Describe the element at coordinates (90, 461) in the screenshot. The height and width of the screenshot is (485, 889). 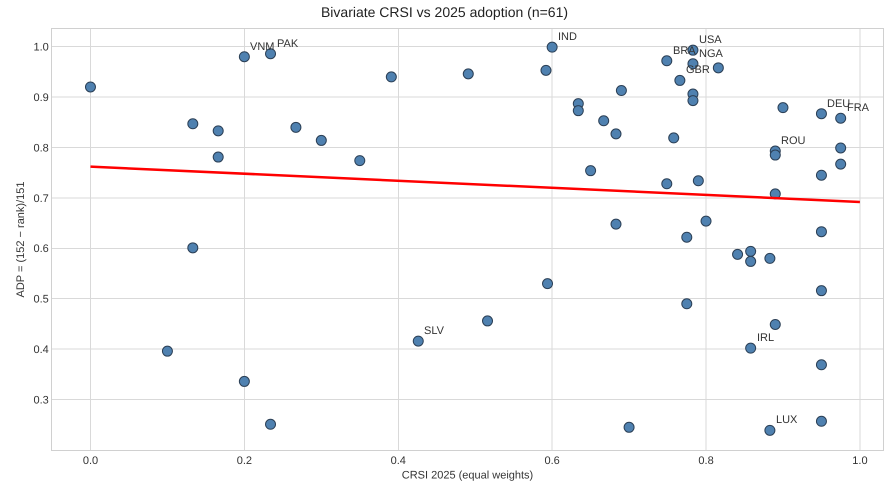
I see `x-tick-label: 0.0` at that location.